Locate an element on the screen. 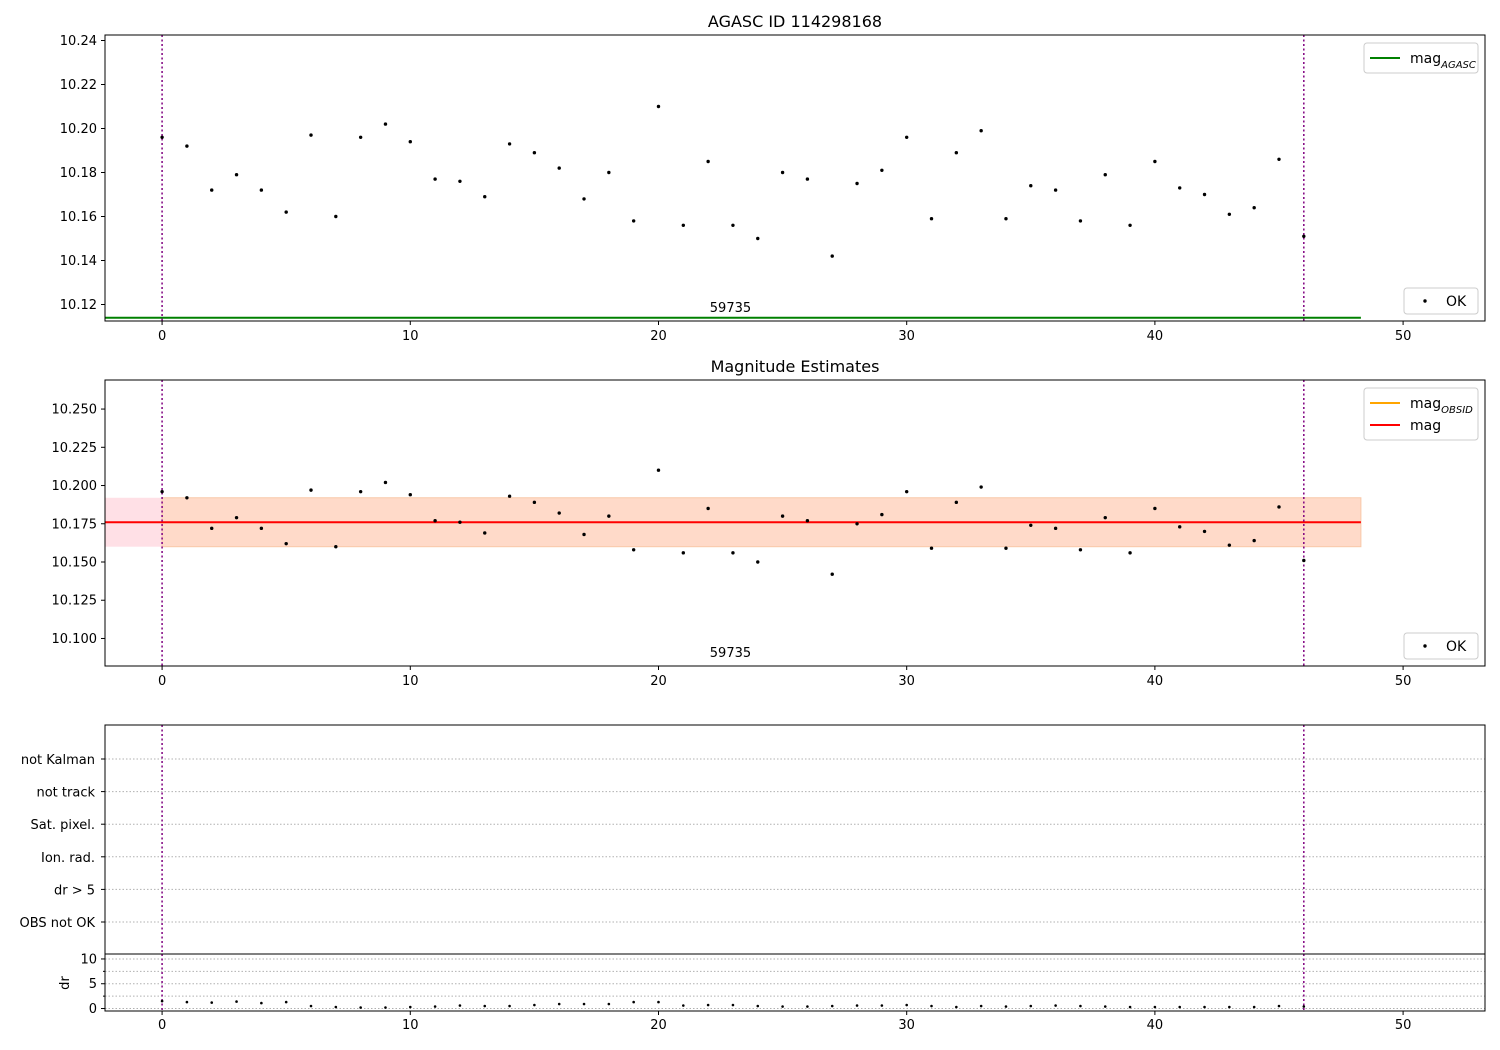  y-tick-label: 10.20 is located at coordinates (78, 129).